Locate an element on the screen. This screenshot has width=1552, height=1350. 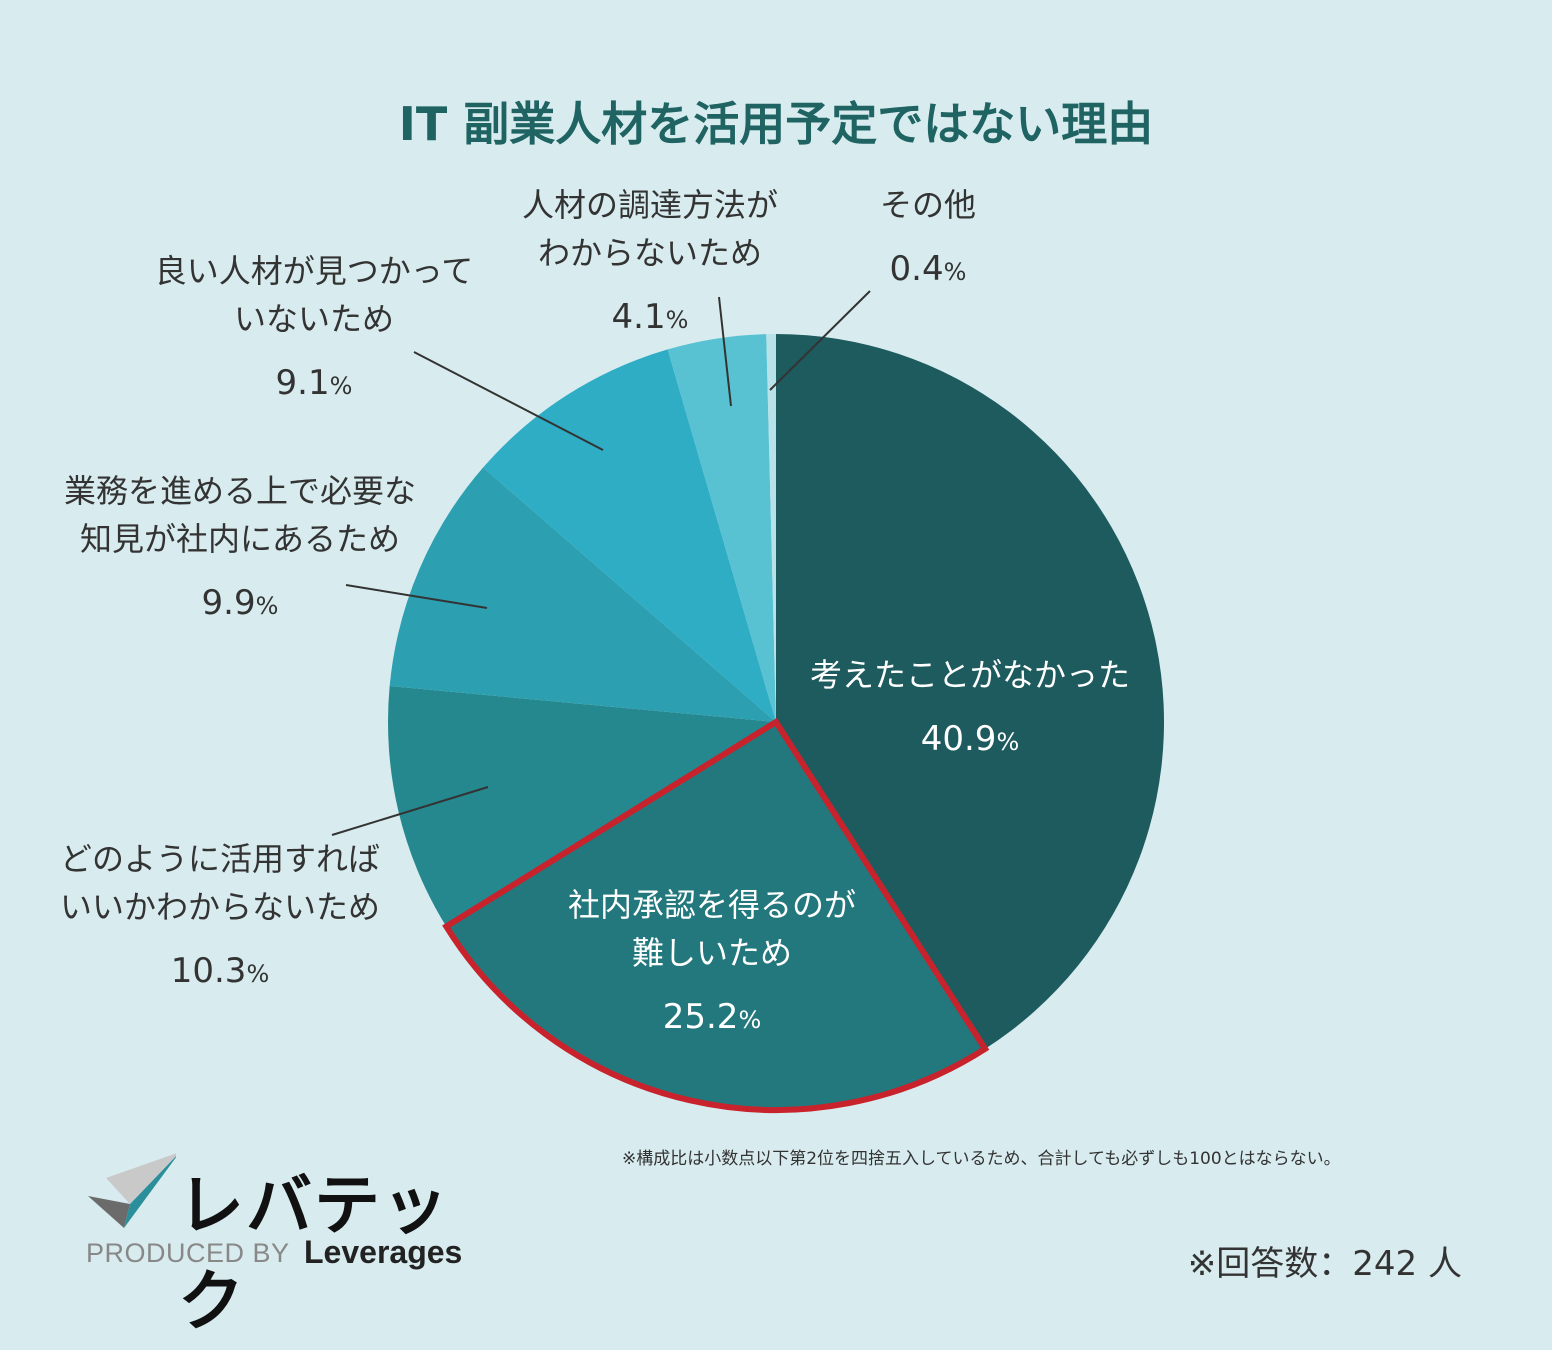
chart-title: IT 副業人材を活用予定ではない理由 is located at coordinates (776, 124).